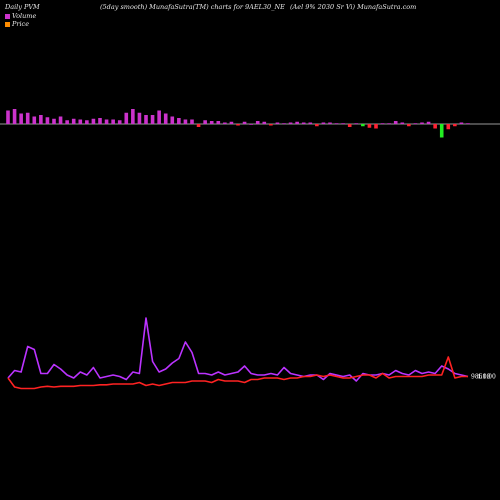  What do you see at coordinates (7, 24) in the screenshot?
I see `legend-price-swatch` at bounding box center [7, 24].